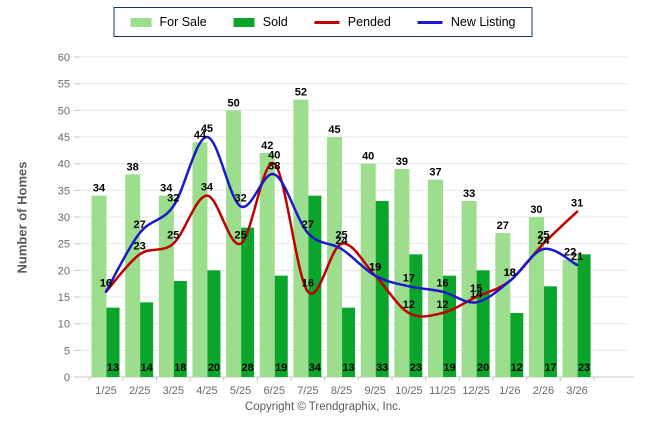 The width and height of the screenshot is (646, 434). What do you see at coordinates (183, 22) in the screenshot?
I see `legend-label-for-sale: For Sale` at bounding box center [183, 22].